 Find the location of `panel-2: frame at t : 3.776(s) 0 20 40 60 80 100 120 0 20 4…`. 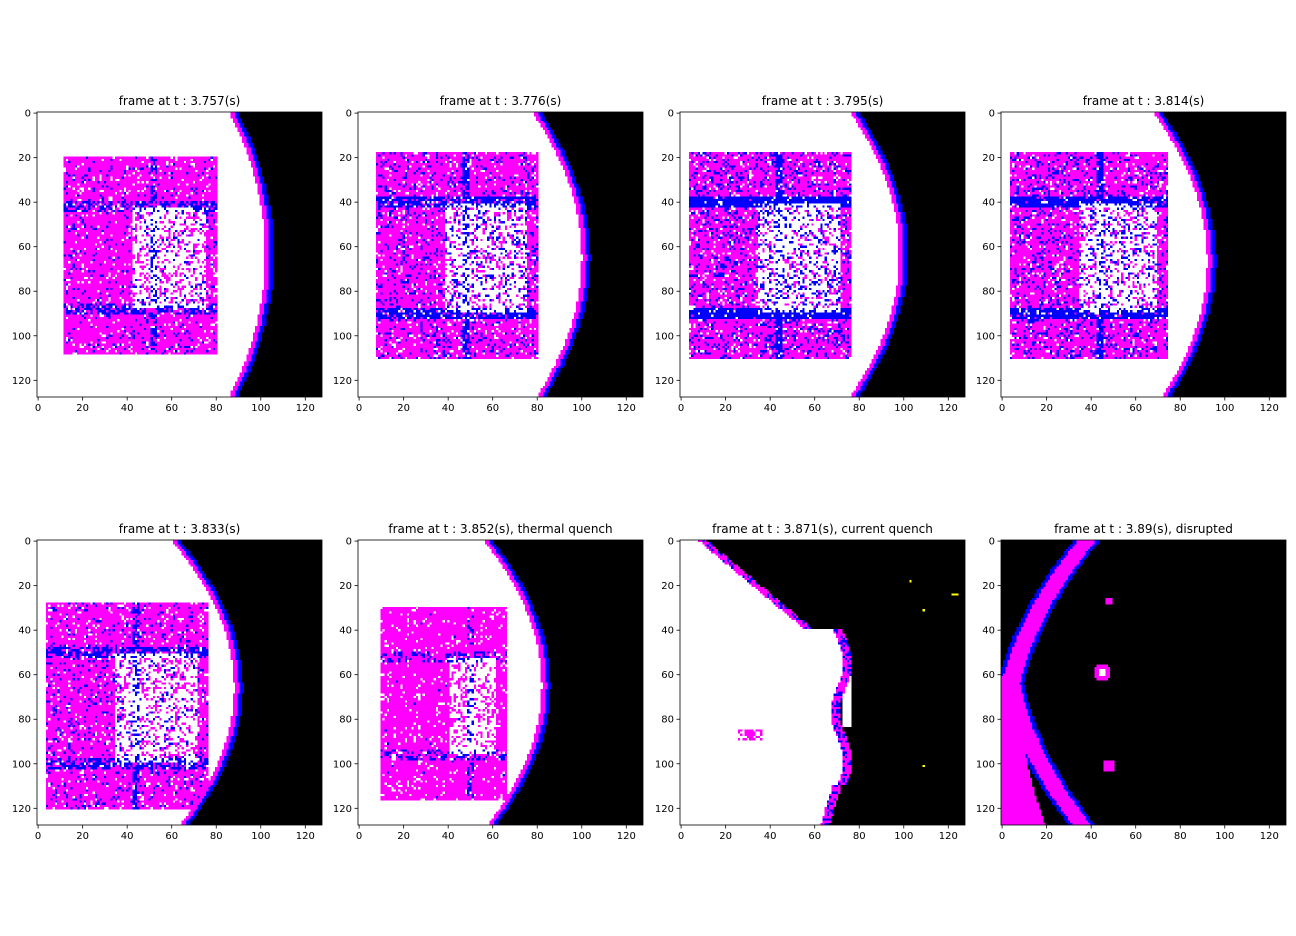

panel-2: frame at t : 3.776(s) 0 20 40 60 80 100 120 0 20 4… is located at coordinates (488, 254).